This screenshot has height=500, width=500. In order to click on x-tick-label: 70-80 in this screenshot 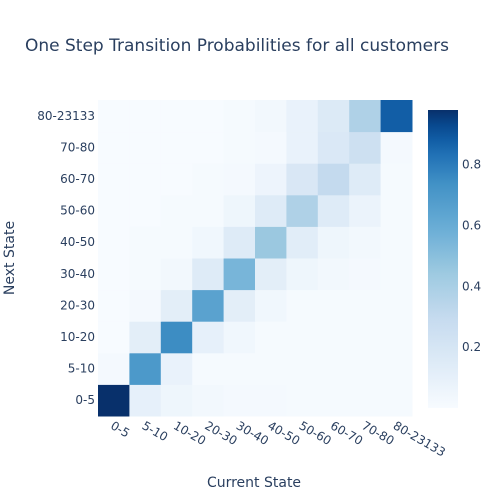, I will do `click(377, 433)`.